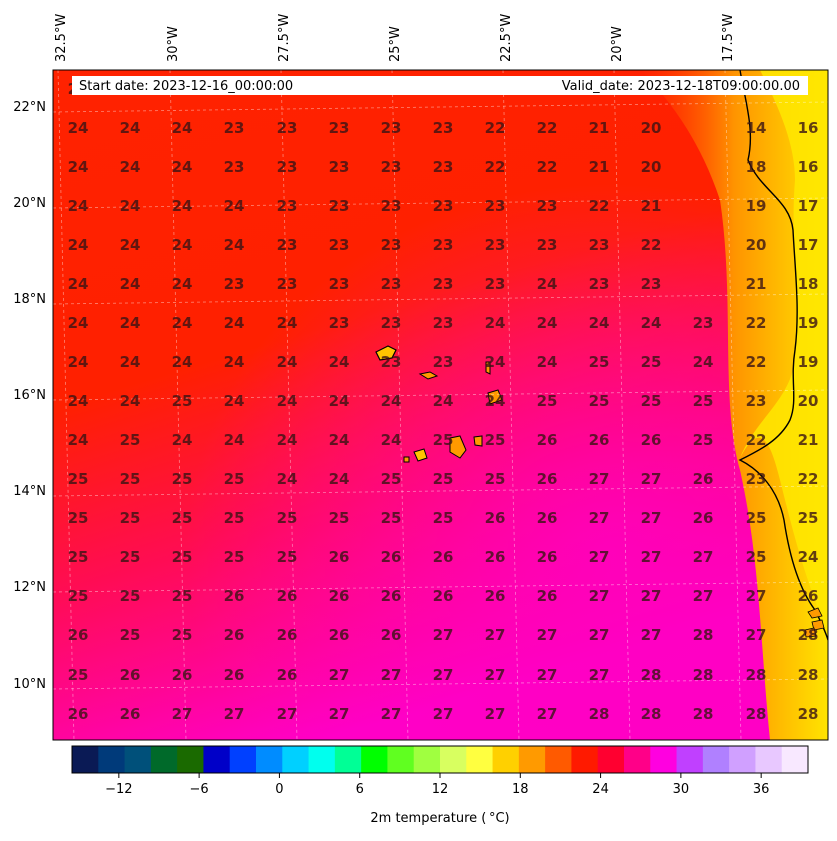 Image resolution: width=837 pixels, height=841 pixels. I want to click on latitude-label: 10°N, so click(29, 684).